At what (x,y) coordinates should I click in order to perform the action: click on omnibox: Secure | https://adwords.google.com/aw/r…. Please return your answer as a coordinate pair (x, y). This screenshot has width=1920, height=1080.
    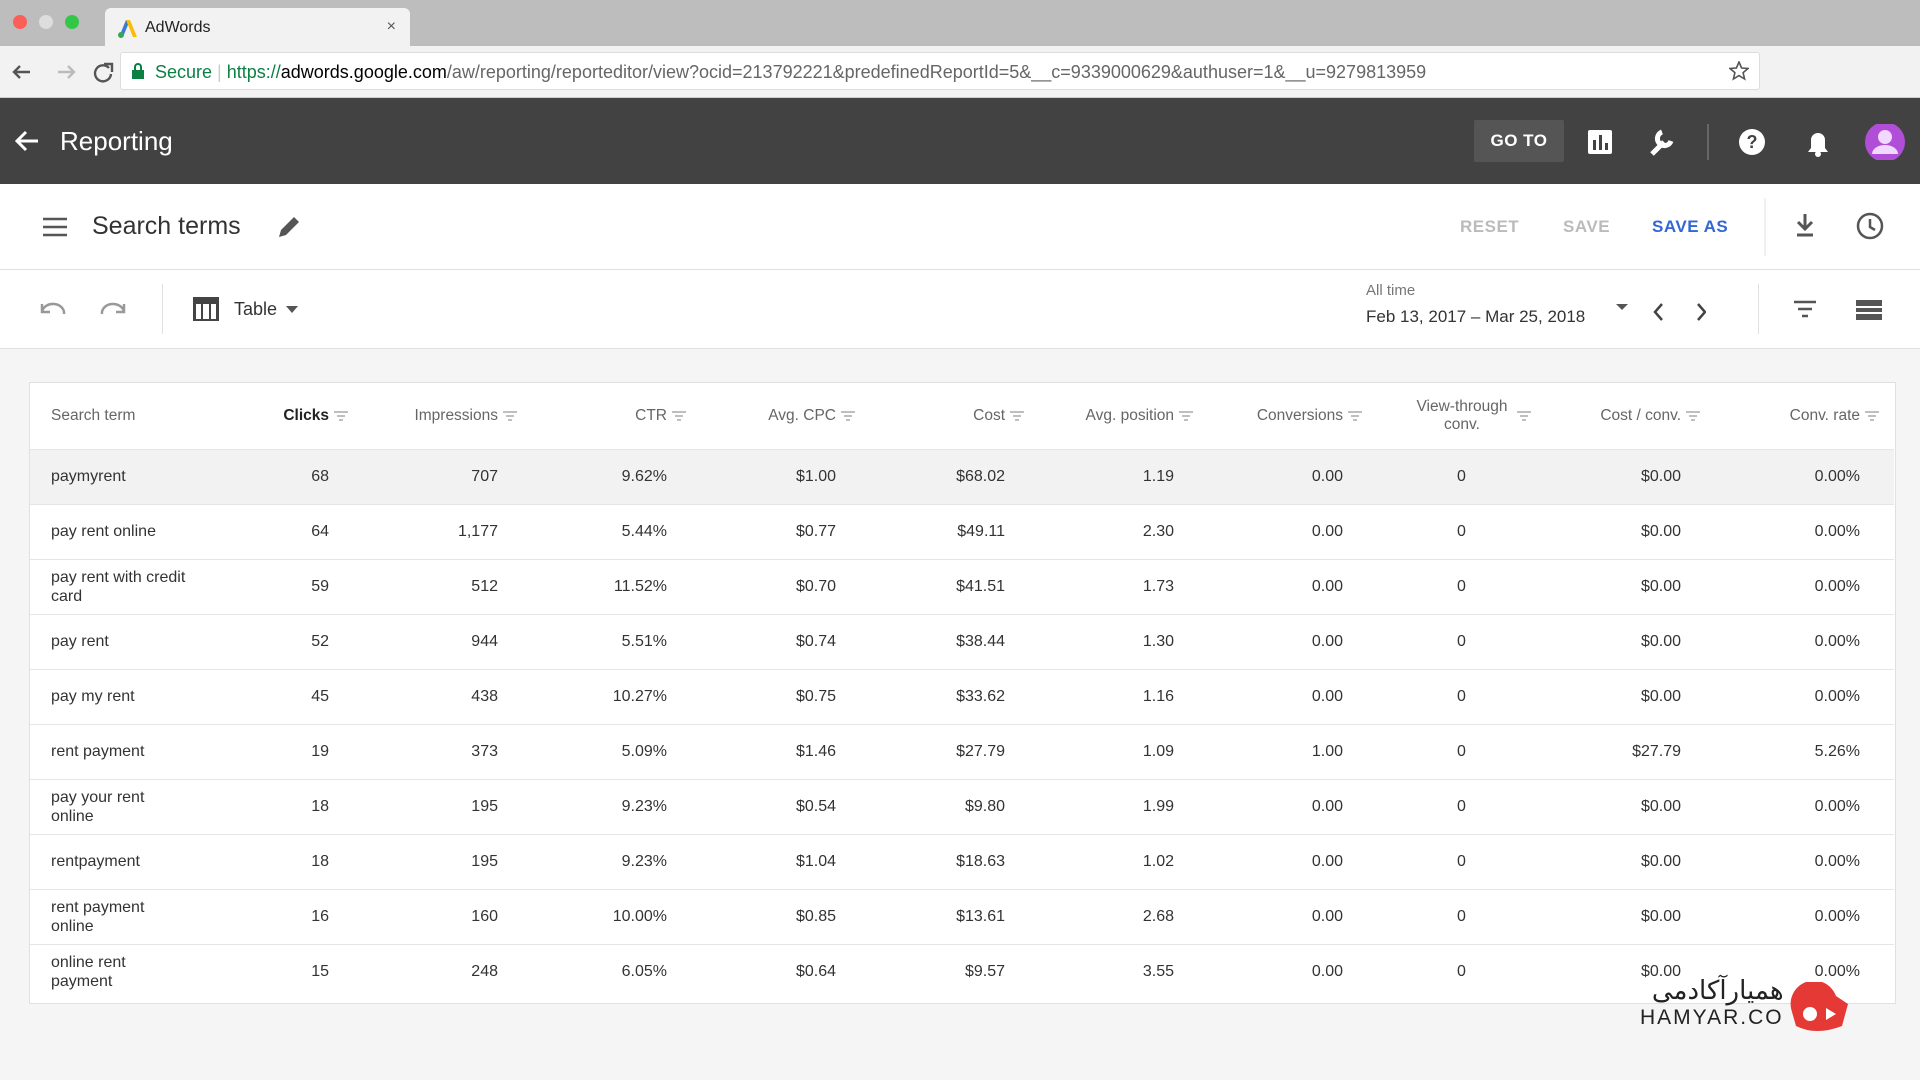
    Looking at the image, I should click on (940, 71).